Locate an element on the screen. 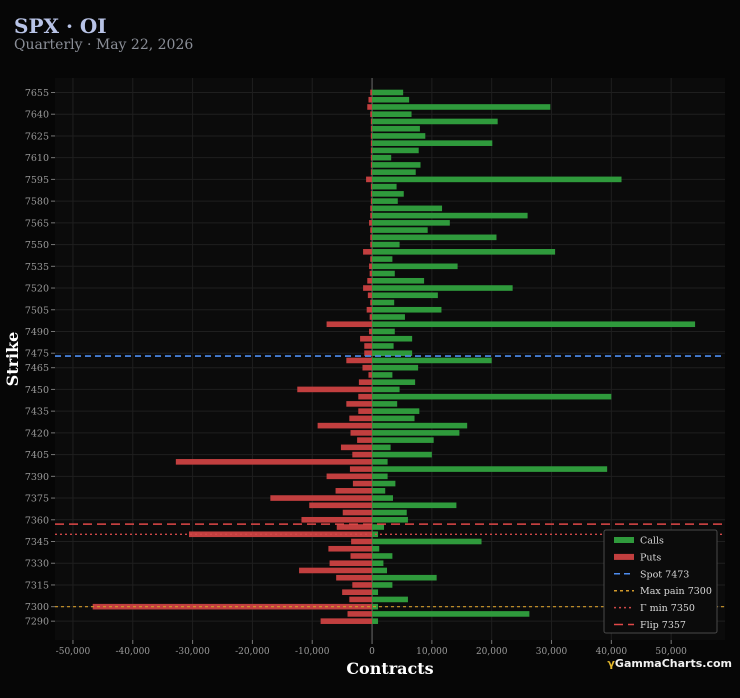 This screenshot has width=740, height=698. x-tick-label: -40,000 is located at coordinates (132, 652).